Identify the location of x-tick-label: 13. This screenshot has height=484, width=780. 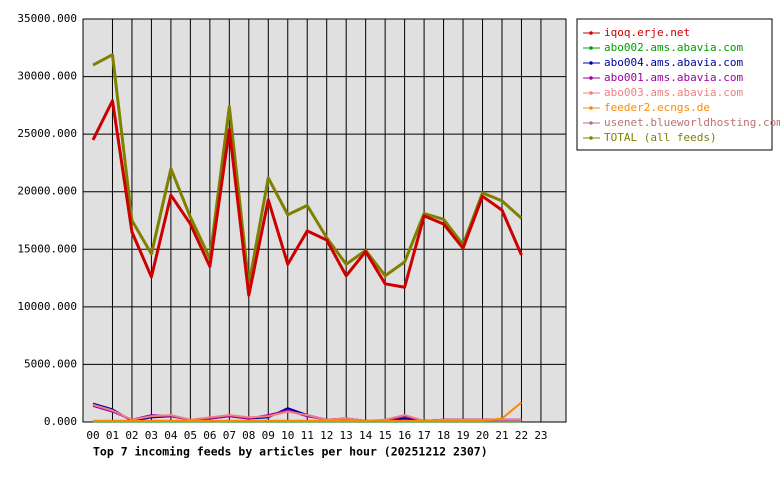
(346, 435).